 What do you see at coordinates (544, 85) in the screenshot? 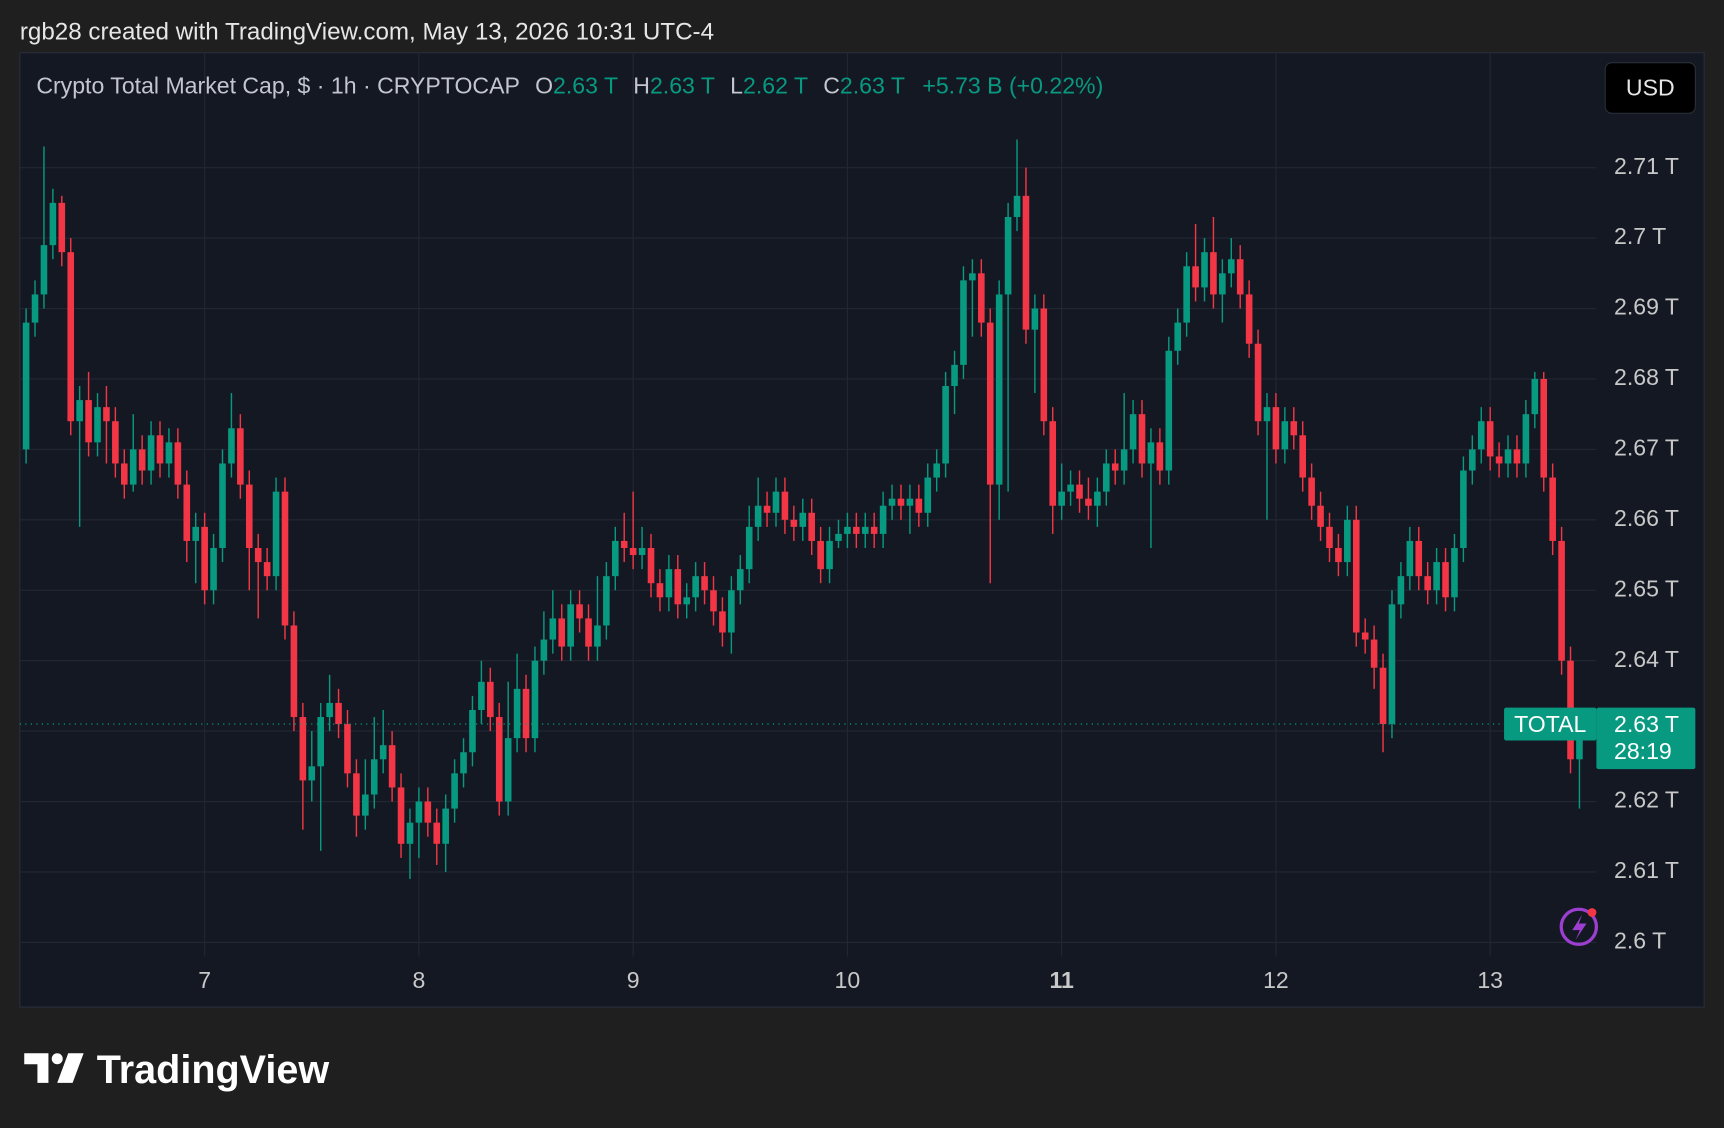
I see `legend-key: O` at bounding box center [544, 85].